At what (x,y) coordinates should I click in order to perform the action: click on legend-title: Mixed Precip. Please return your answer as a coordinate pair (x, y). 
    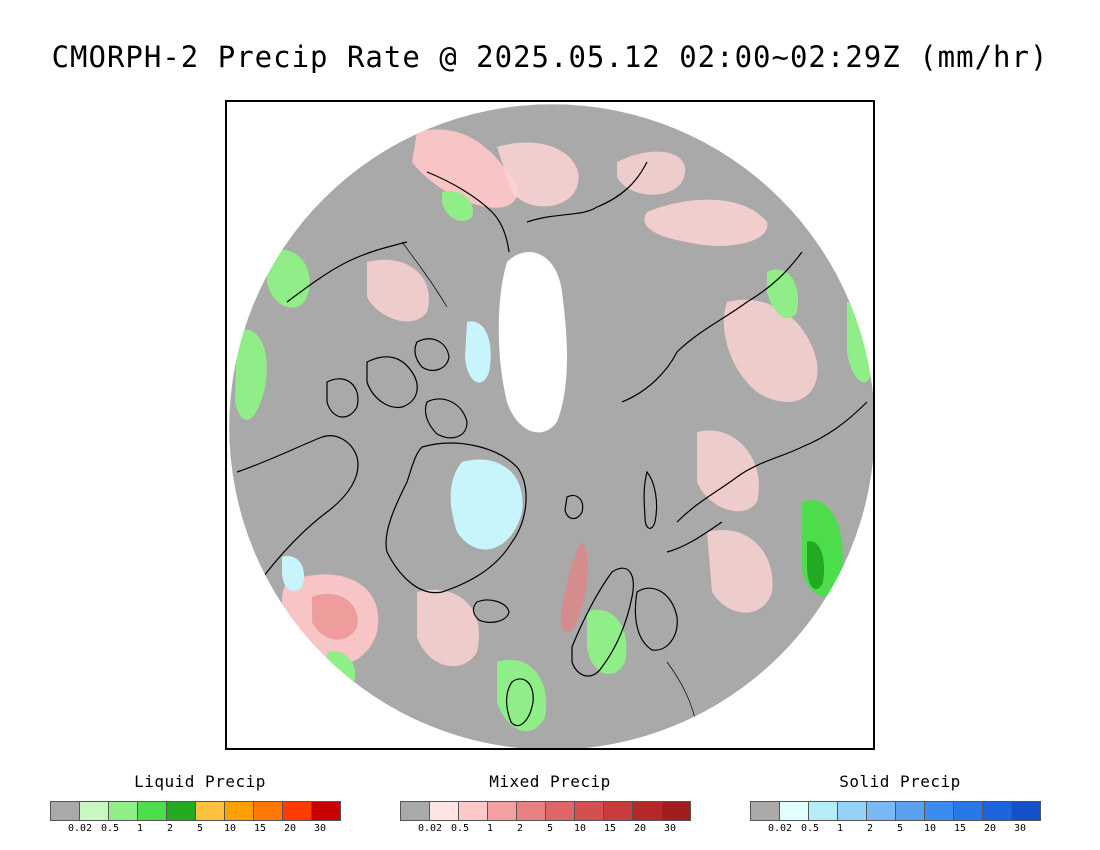
    Looking at the image, I should click on (550, 781).